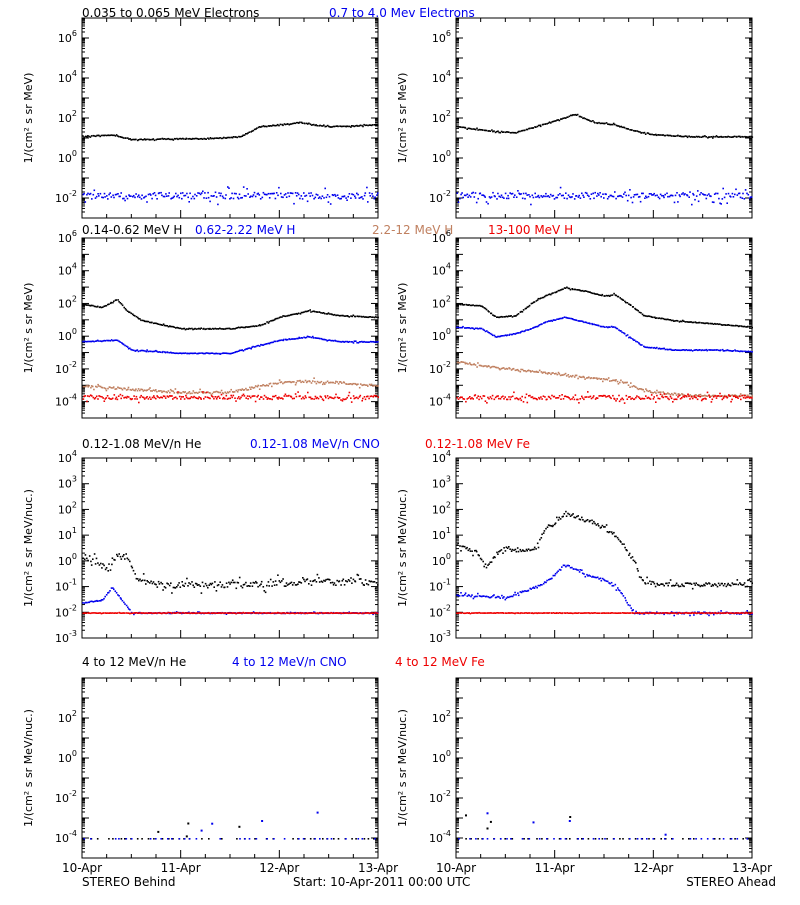 This screenshot has height=905, width=800. What do you see at coordinates (67, 534) in the screenshot?
I see `y-tick-label: 101` at bounding box center [67, 534].